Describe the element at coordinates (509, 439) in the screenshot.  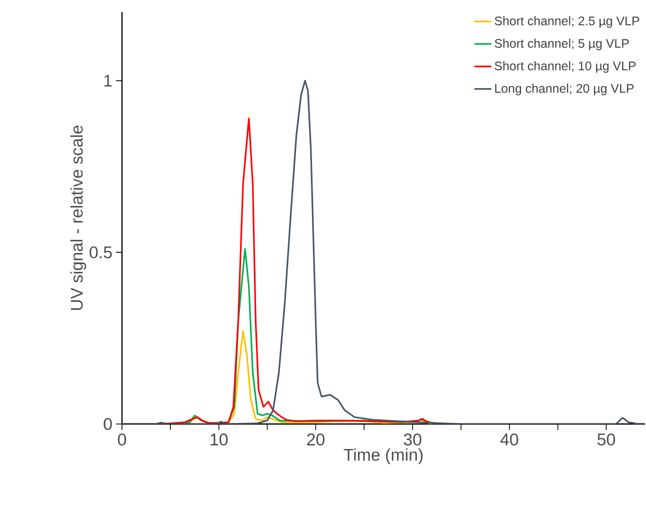
I see `x-tick-label: 40` at that location.